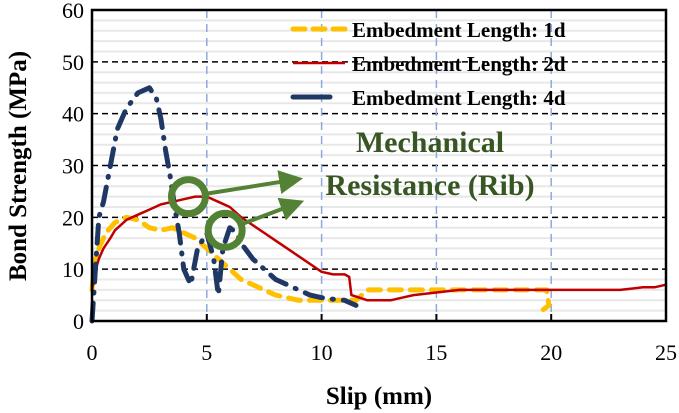  I want to click on x-tick-label: 5, so click(206, 352).